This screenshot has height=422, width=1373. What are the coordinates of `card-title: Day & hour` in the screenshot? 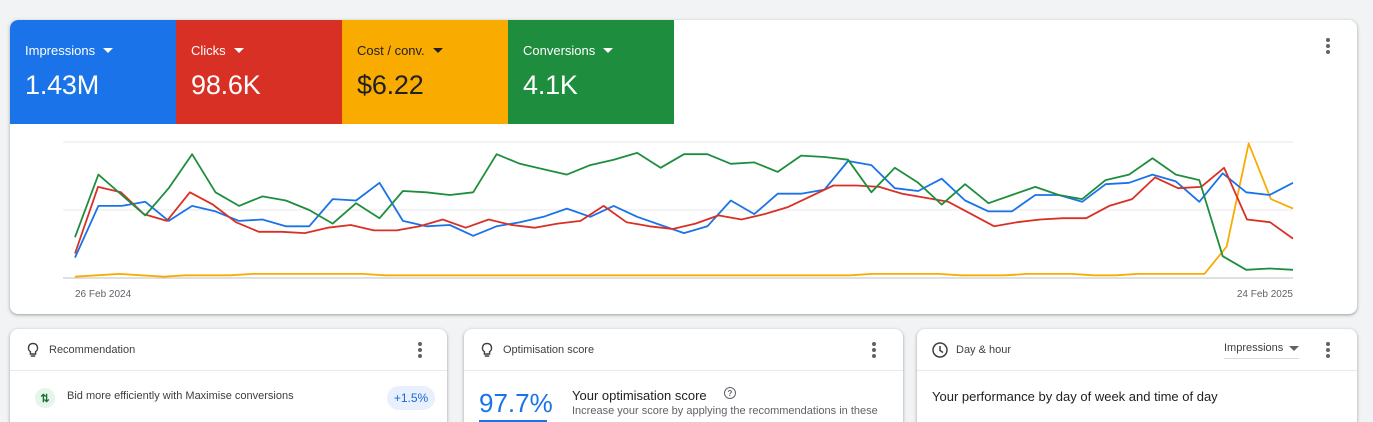 It's located at (984, 350).